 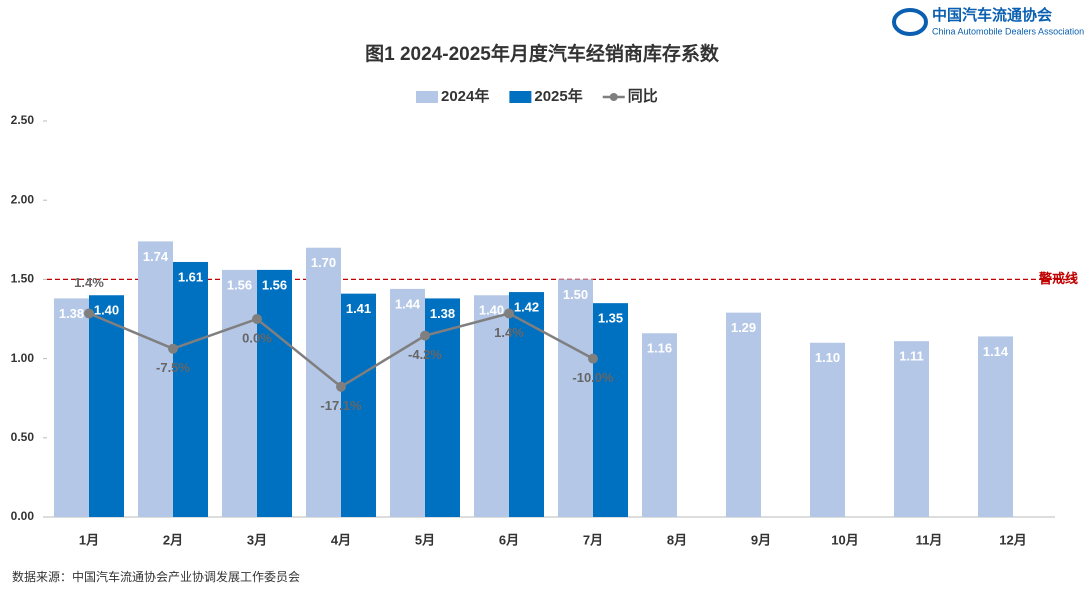 What do you see at coordinates (743, 327) in the screenshot?
I see `data-label: 1.29` at bounding box center [743, 327].